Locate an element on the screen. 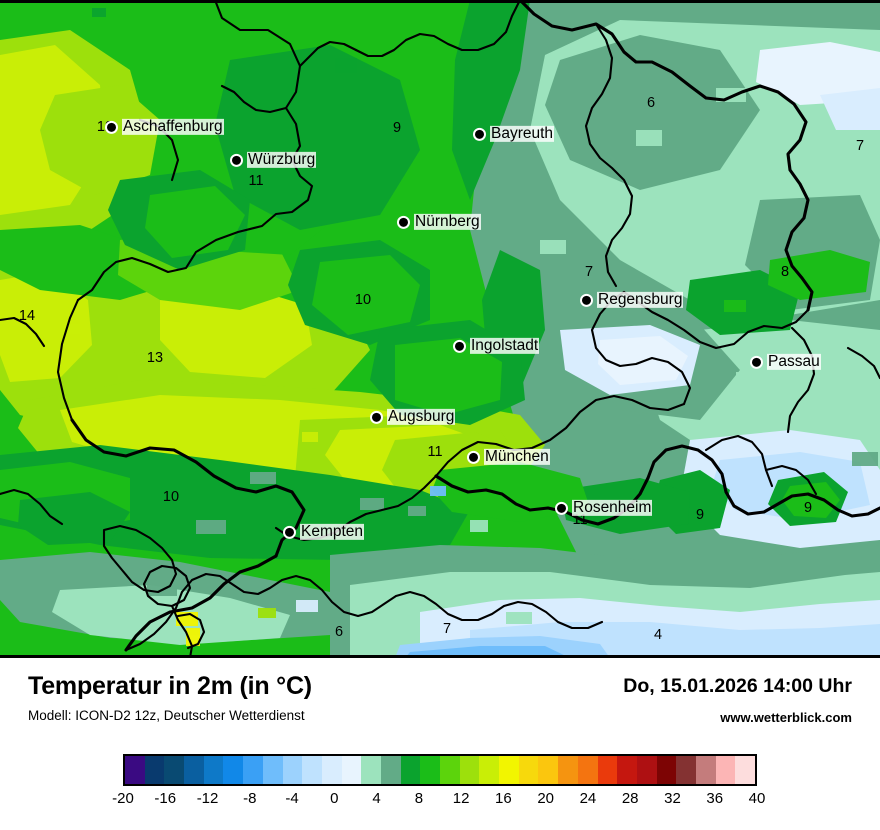  colorbar-tick: 8 is located at coordinates (419, 798).